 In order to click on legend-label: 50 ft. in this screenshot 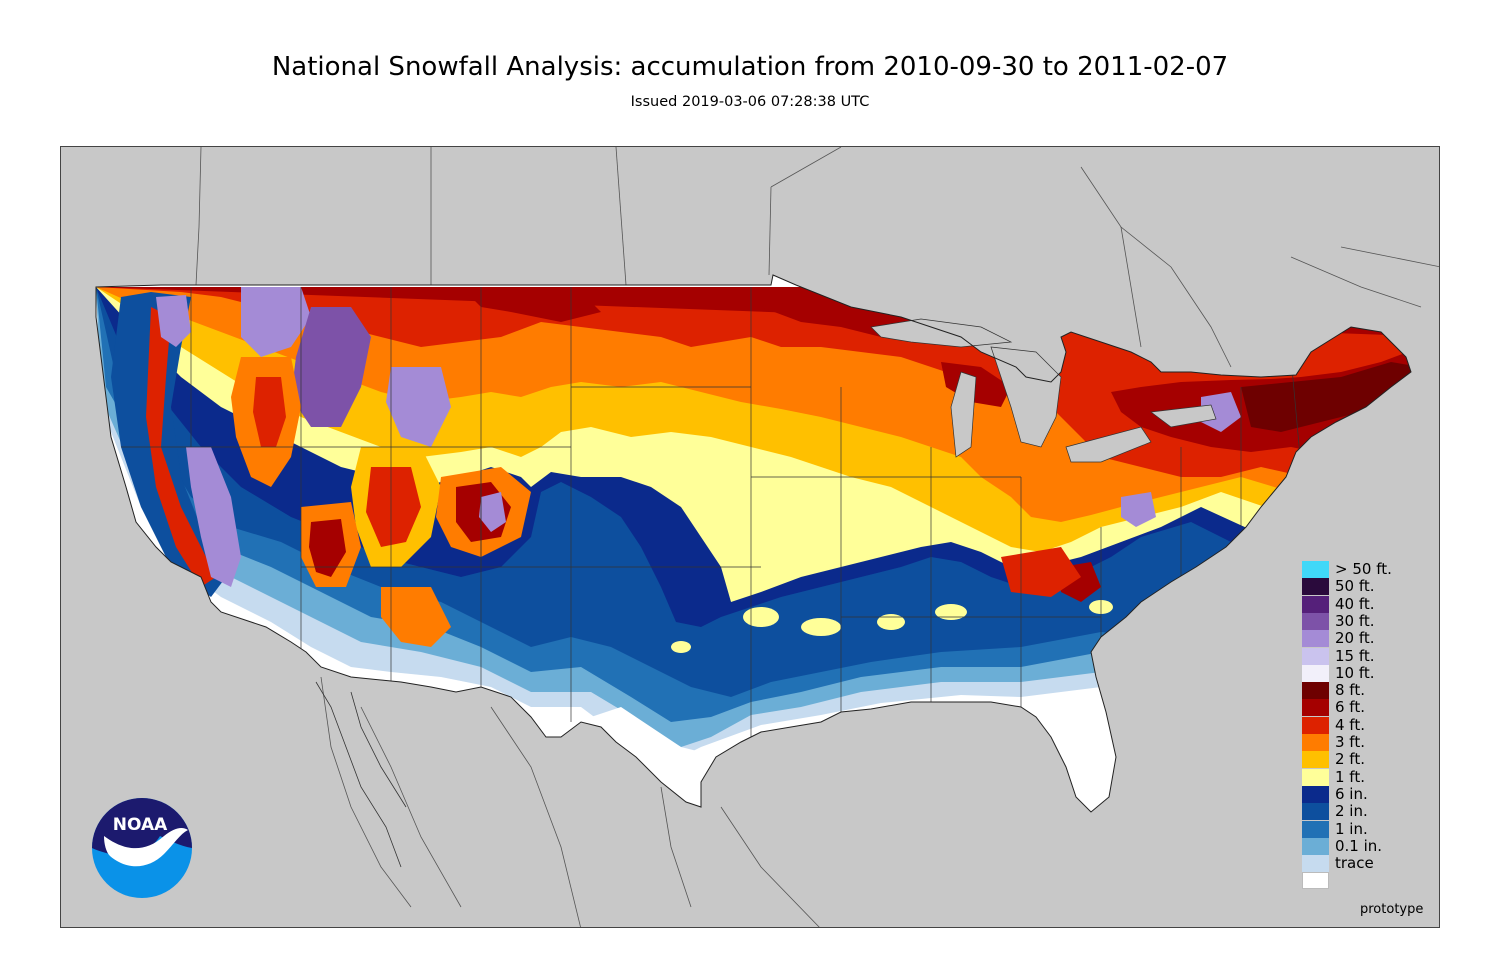, I will do `click(1355, 586)`.